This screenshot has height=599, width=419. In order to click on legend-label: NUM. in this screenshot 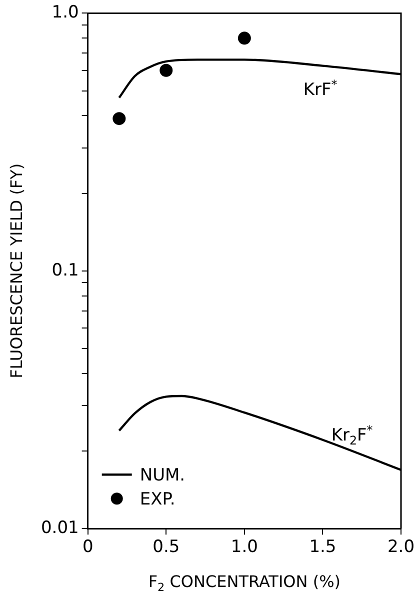, I will do `click(163, 476)`.